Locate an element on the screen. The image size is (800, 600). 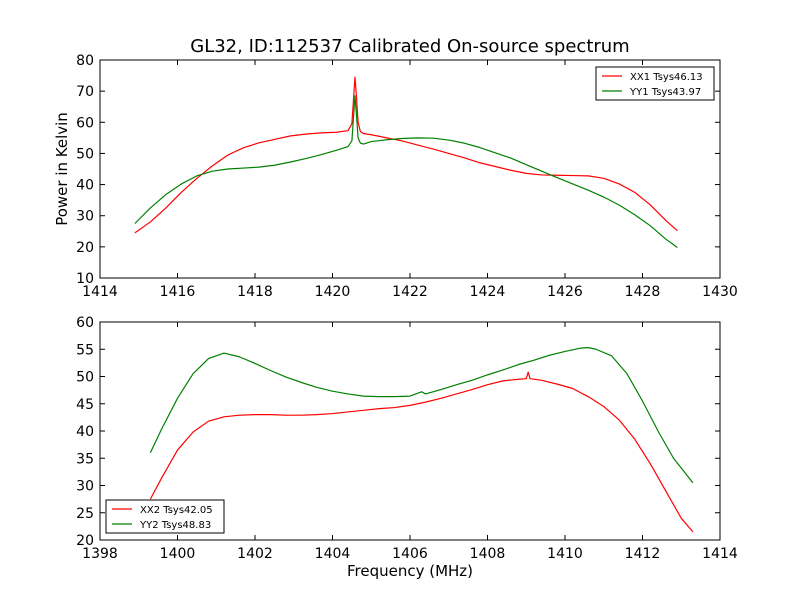
x-tick-label: 1400 is located at coordinates (178, 554).